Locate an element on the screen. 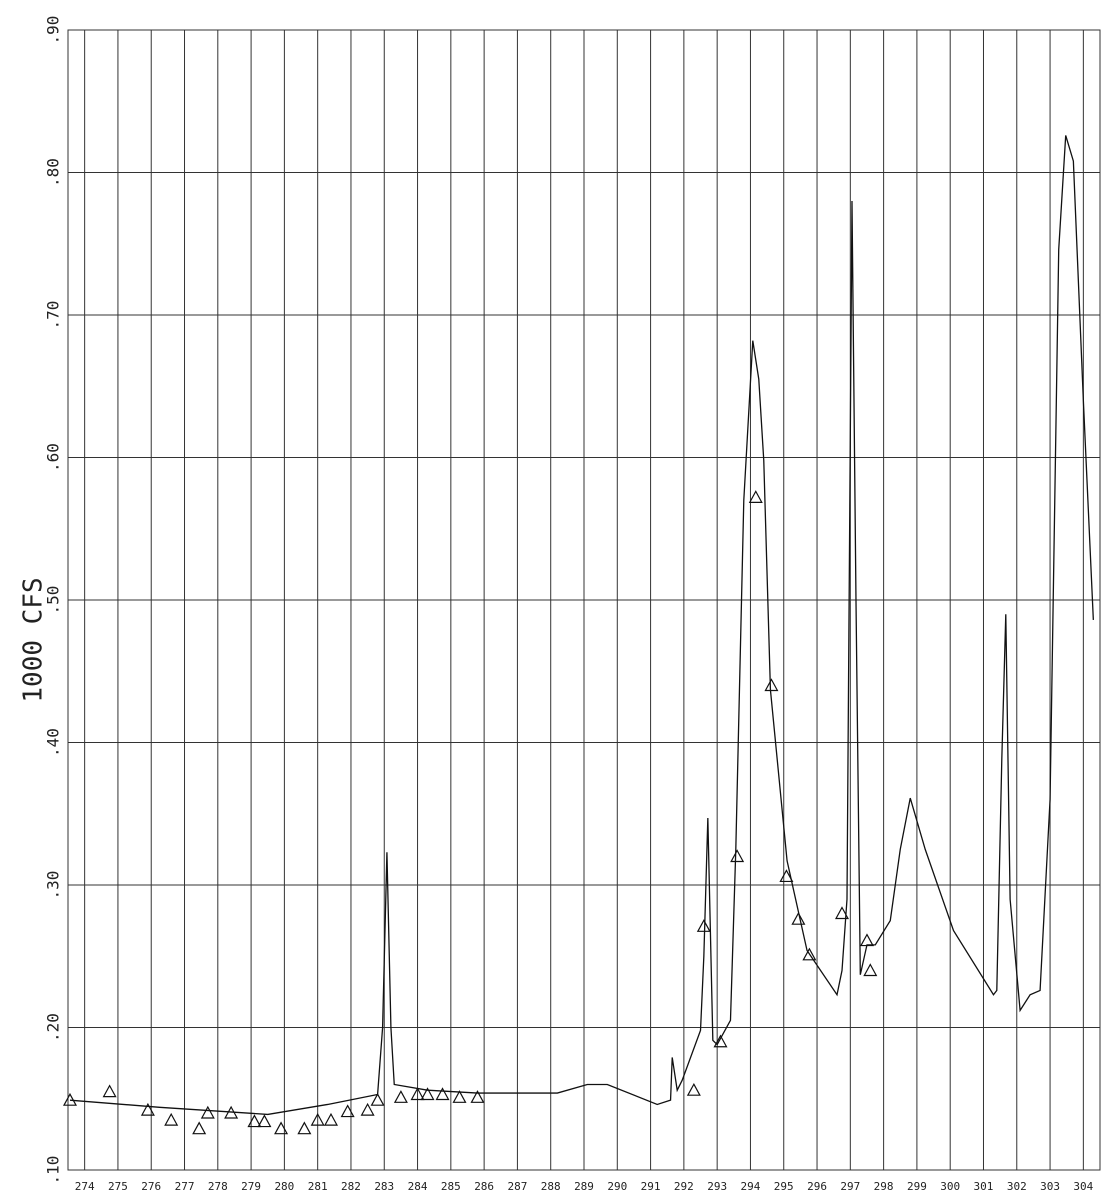 This screenshot has width=1102, height=1197. x-tick-label: 297 is located at coordinates (850, 1186).